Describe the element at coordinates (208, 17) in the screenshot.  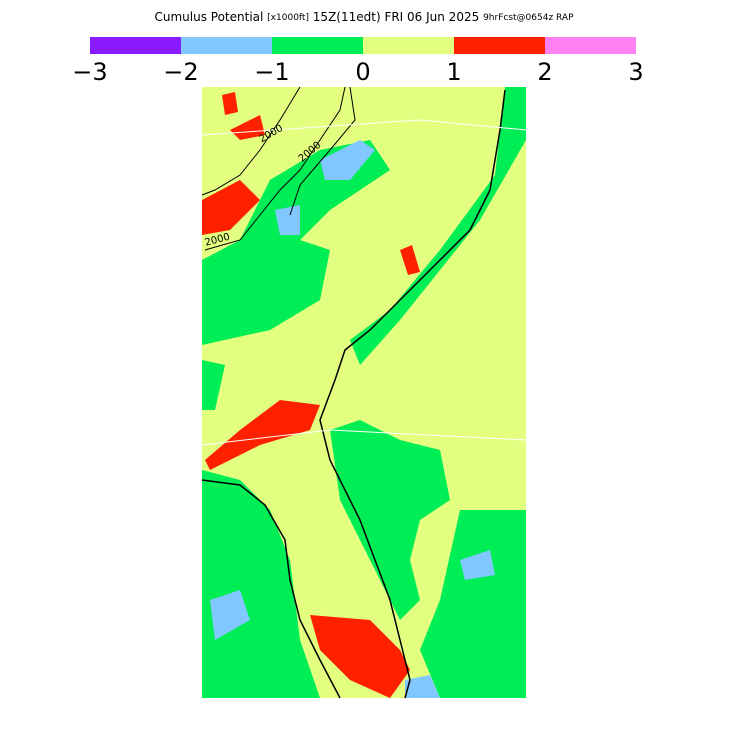
I see `title: Cumulus Potential` at that location.